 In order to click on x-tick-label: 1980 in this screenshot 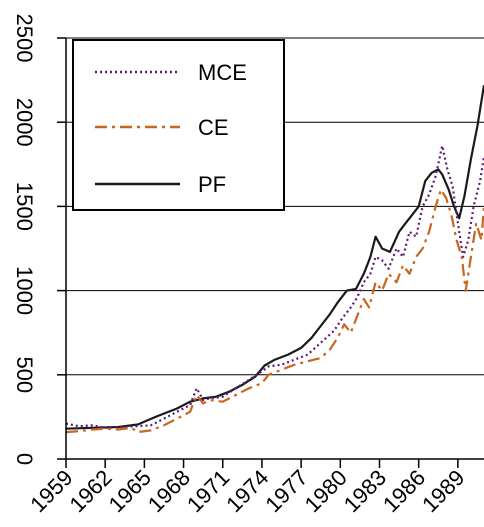, I will do `click(326, 491)`.